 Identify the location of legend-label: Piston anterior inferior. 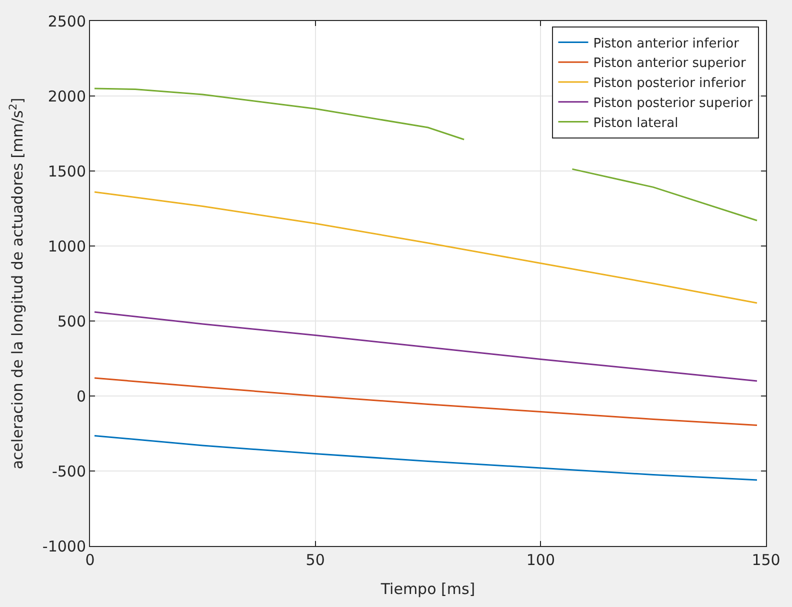
(666, 44).